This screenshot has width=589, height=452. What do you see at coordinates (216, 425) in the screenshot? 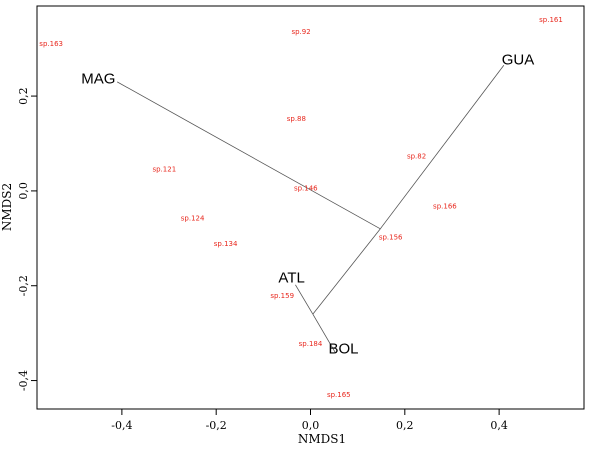
I see `x-tick-label: -0,2` at bounding box center [216, 425].